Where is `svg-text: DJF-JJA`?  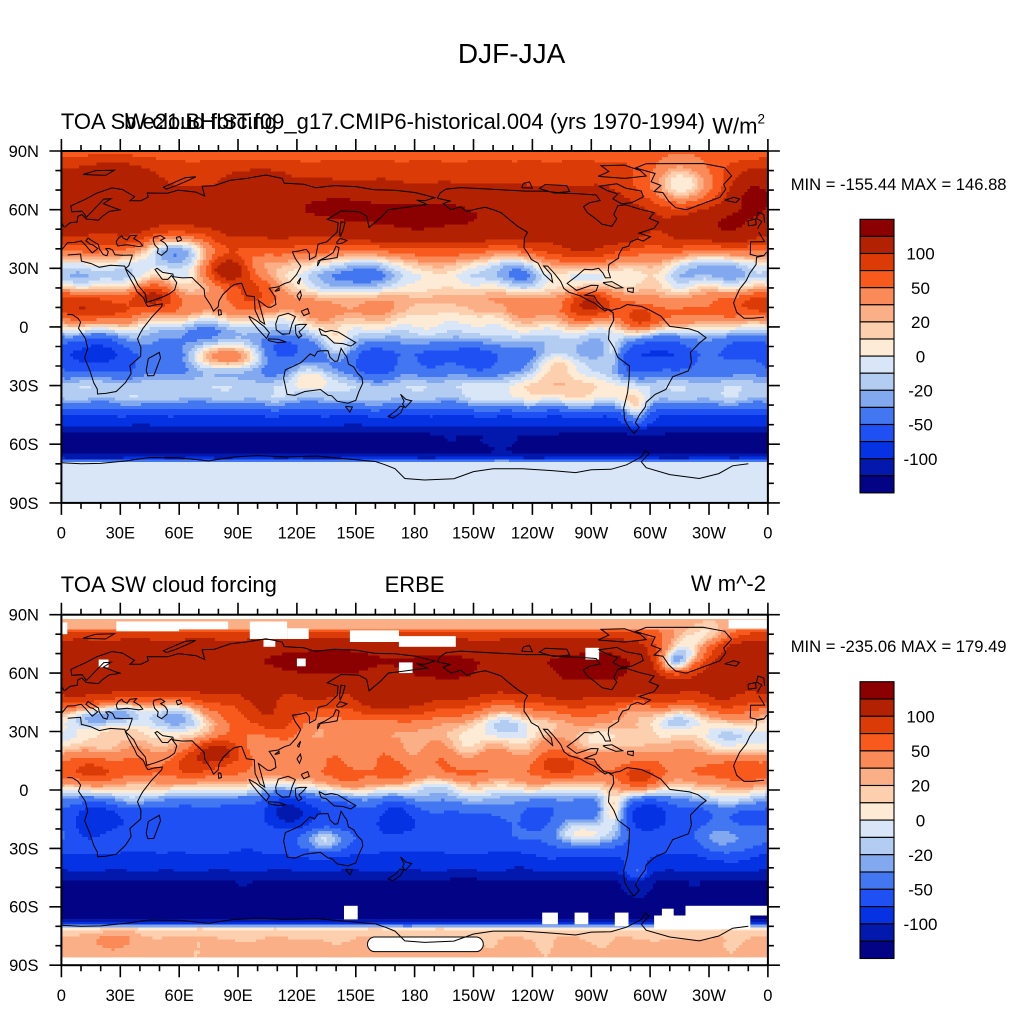
svg-text: DJF-JJA is located at coordinates (512, 53).